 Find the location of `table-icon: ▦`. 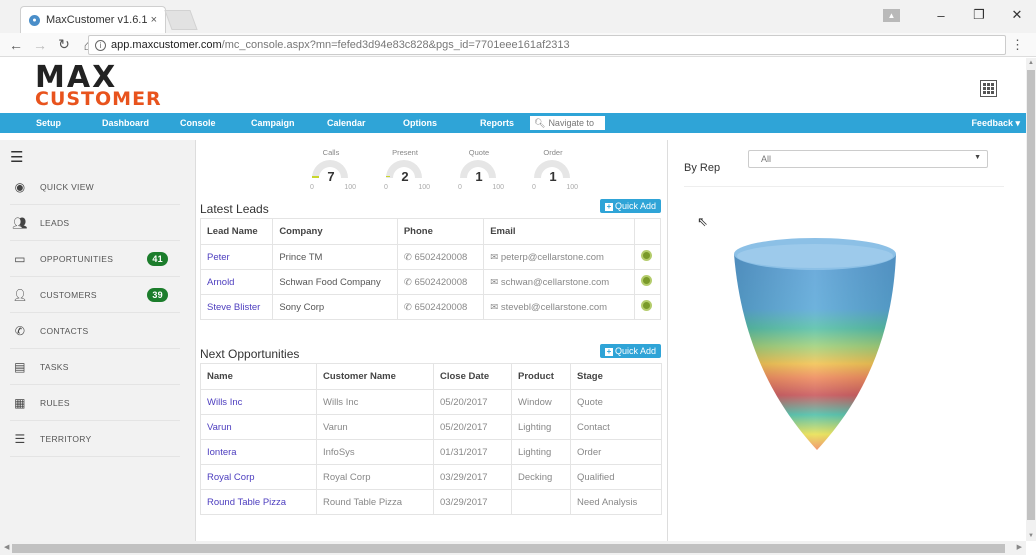

table-icon: ▦ is located at coordinates (20, 403).